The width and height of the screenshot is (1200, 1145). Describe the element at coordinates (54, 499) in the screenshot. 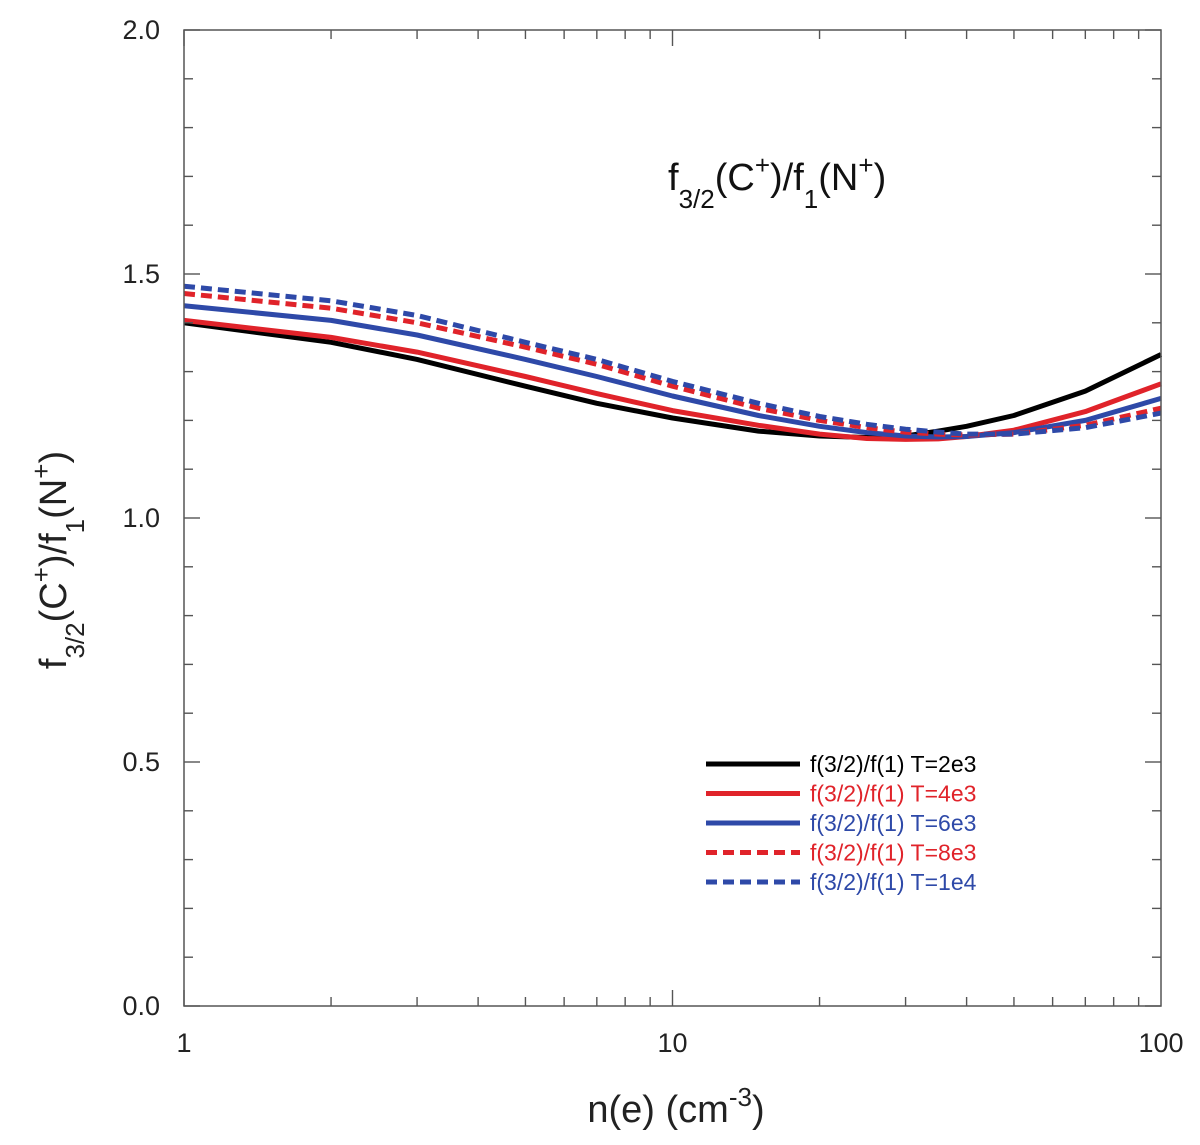

I see `y-axis-title-n: (N` at that location.